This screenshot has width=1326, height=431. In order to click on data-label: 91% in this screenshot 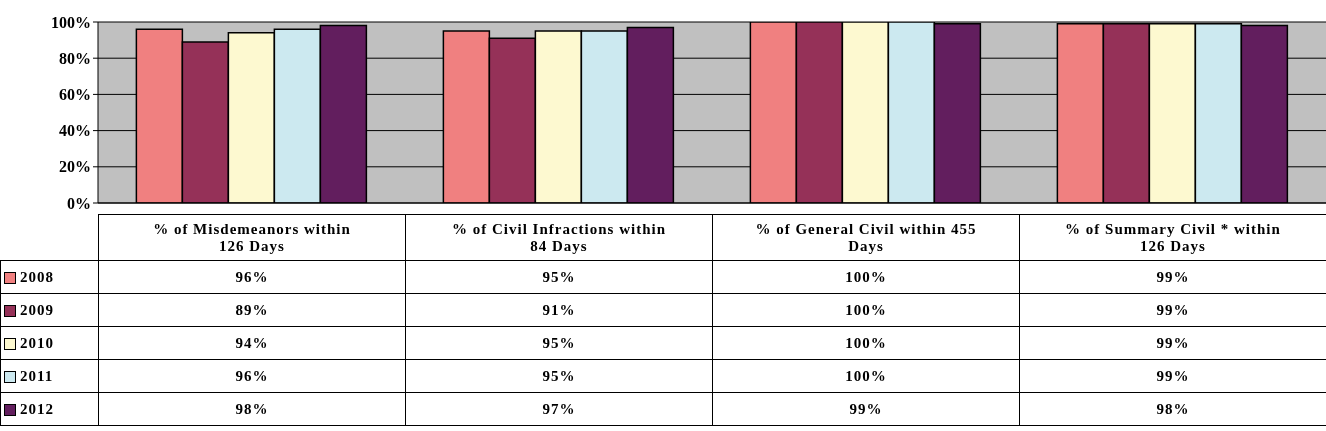, I will do `click(559, 310)`.